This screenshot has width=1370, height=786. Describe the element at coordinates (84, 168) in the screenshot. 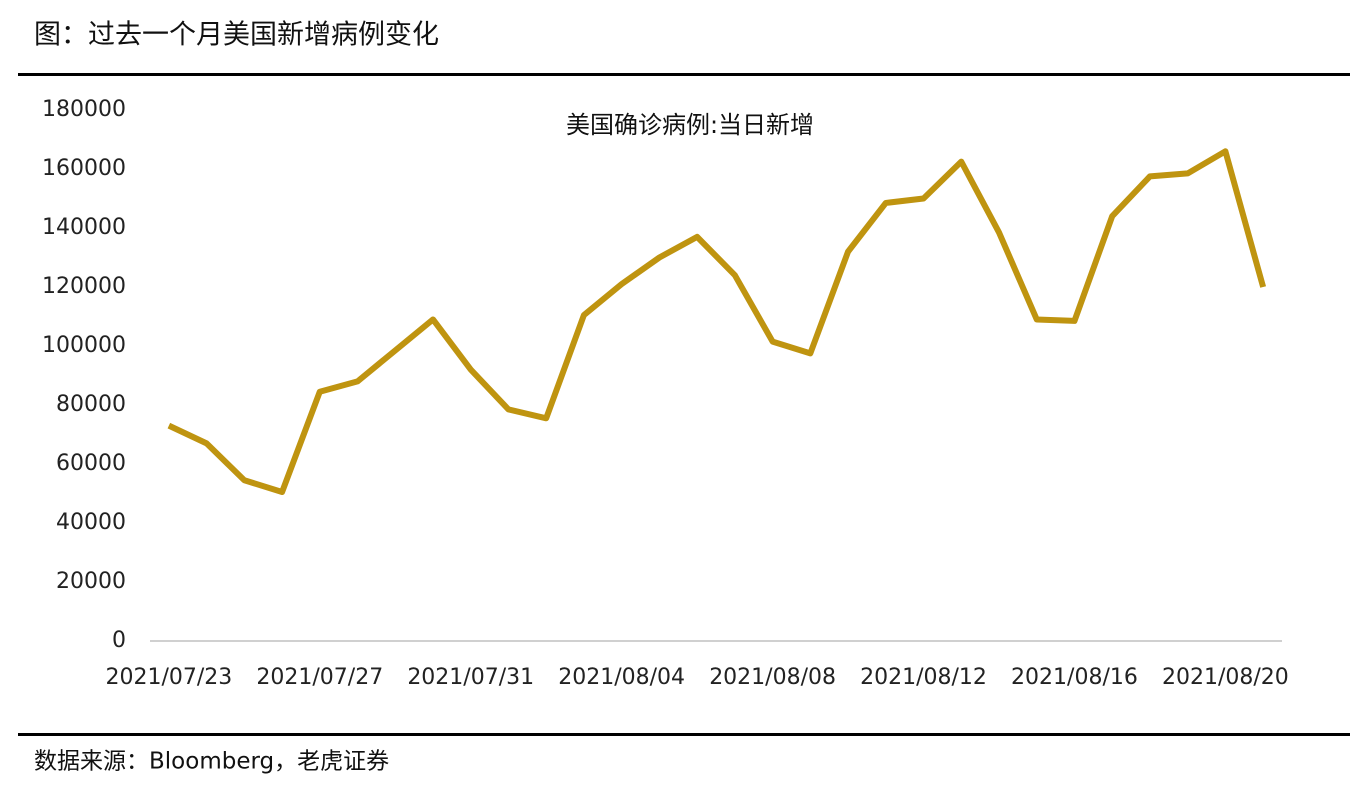

I see `y-tick-label: 160000` at that location.